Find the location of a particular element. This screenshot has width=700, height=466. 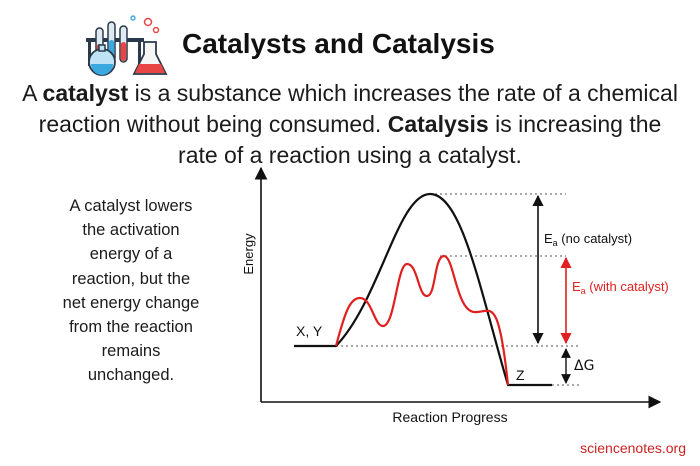

reactant-label: X, Y is located at coordinates (309, 331).